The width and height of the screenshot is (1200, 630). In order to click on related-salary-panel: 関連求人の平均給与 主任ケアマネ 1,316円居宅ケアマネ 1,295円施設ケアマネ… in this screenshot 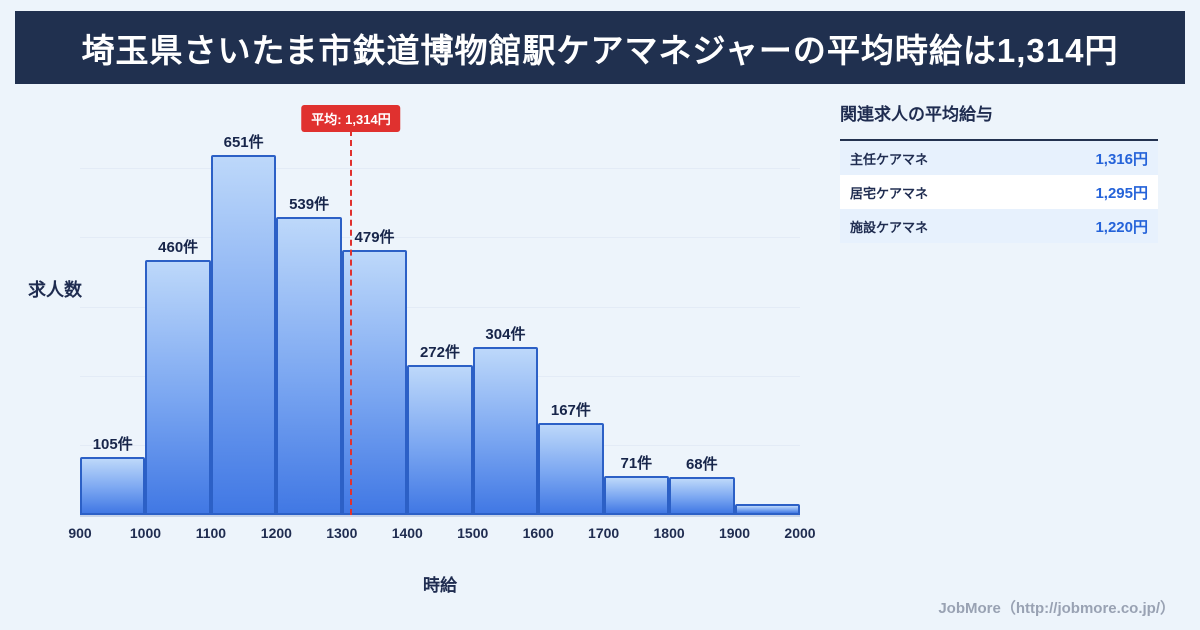, I will do `click(999, 171)`.